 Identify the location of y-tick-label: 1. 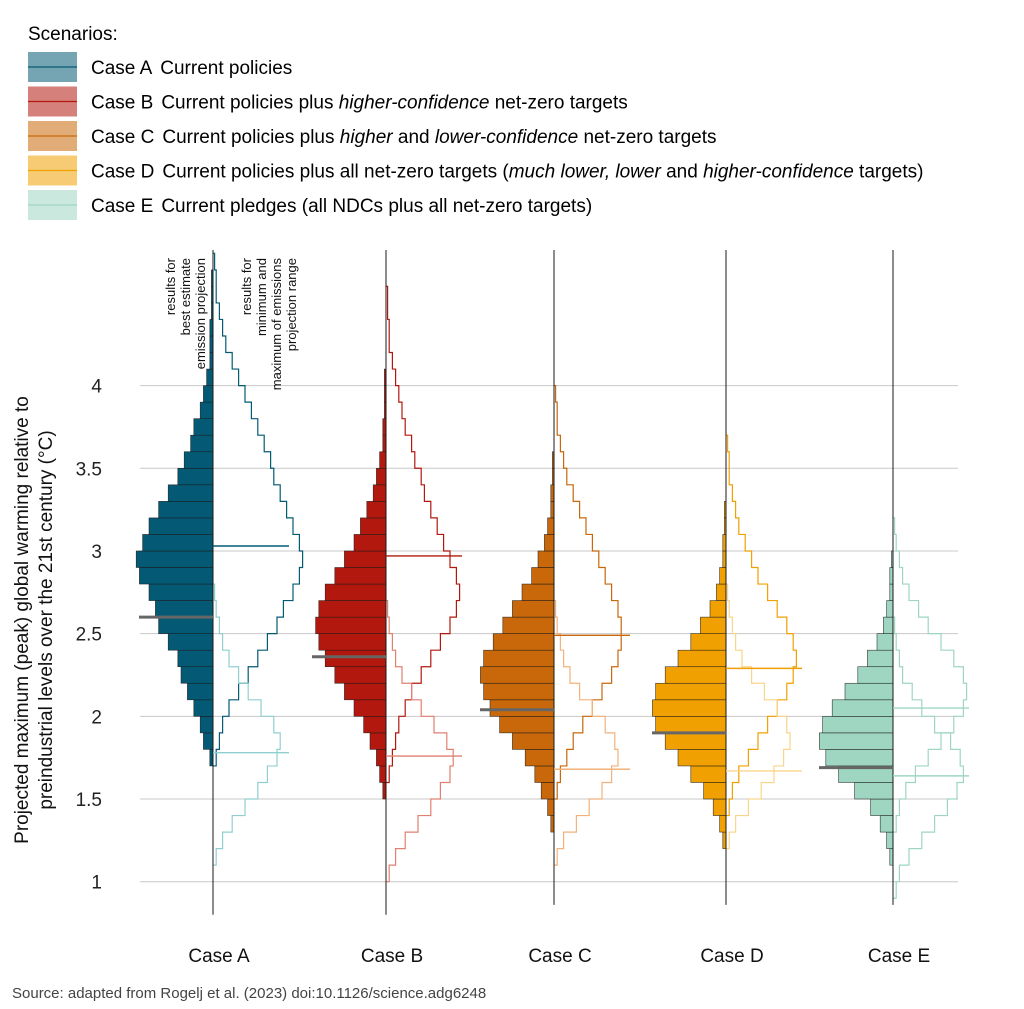
(96, 883).